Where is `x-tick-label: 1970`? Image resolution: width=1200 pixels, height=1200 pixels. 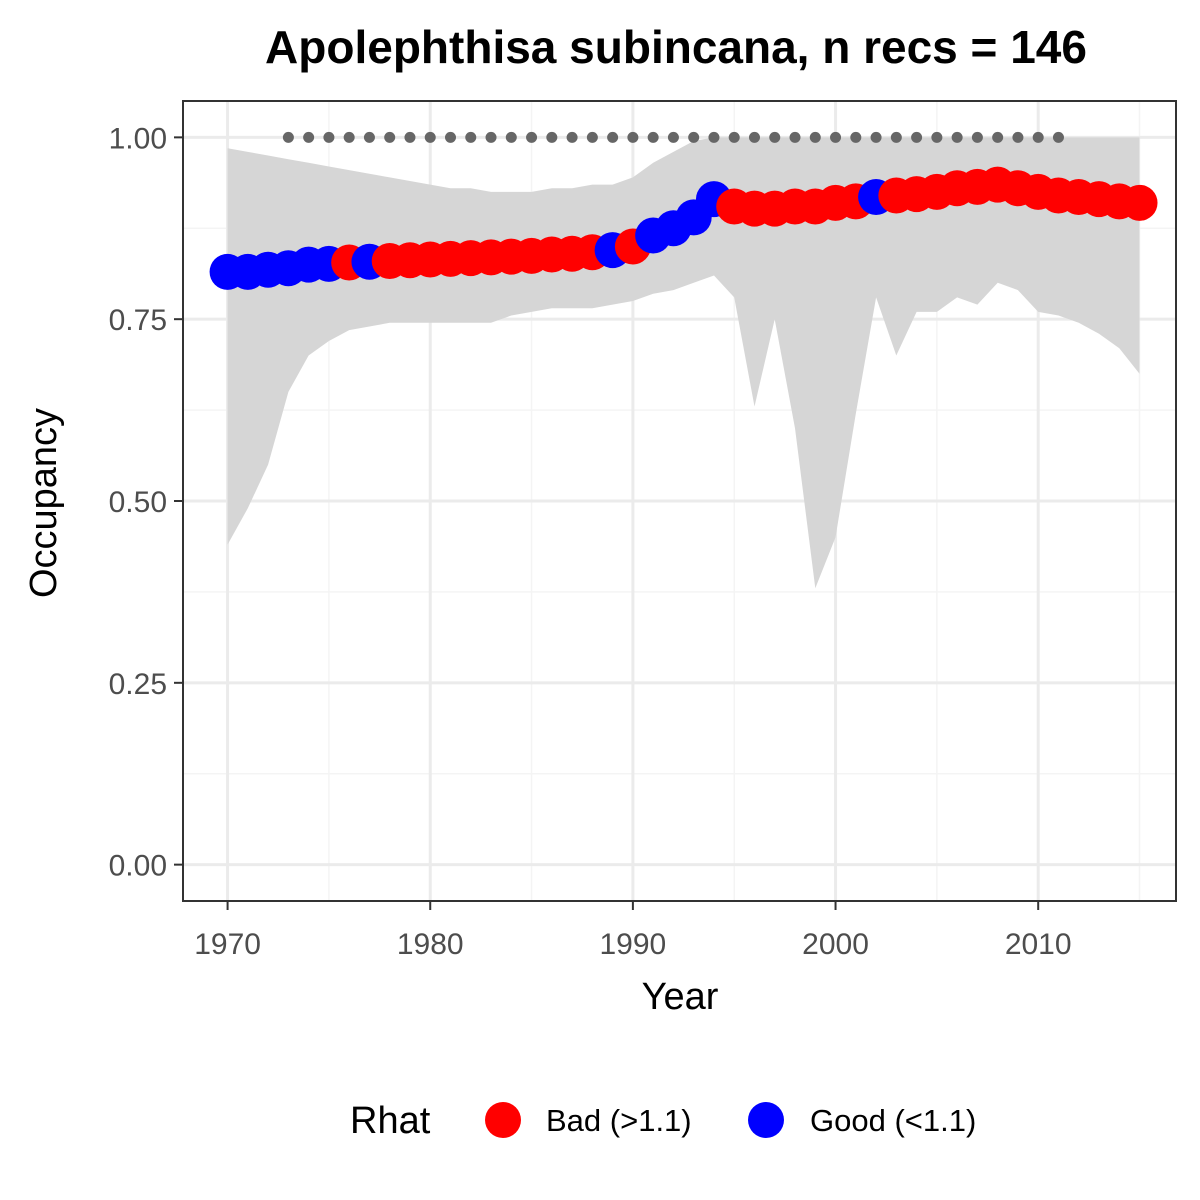 x-tick-label: 1970 is located at coordinates (227, 944).